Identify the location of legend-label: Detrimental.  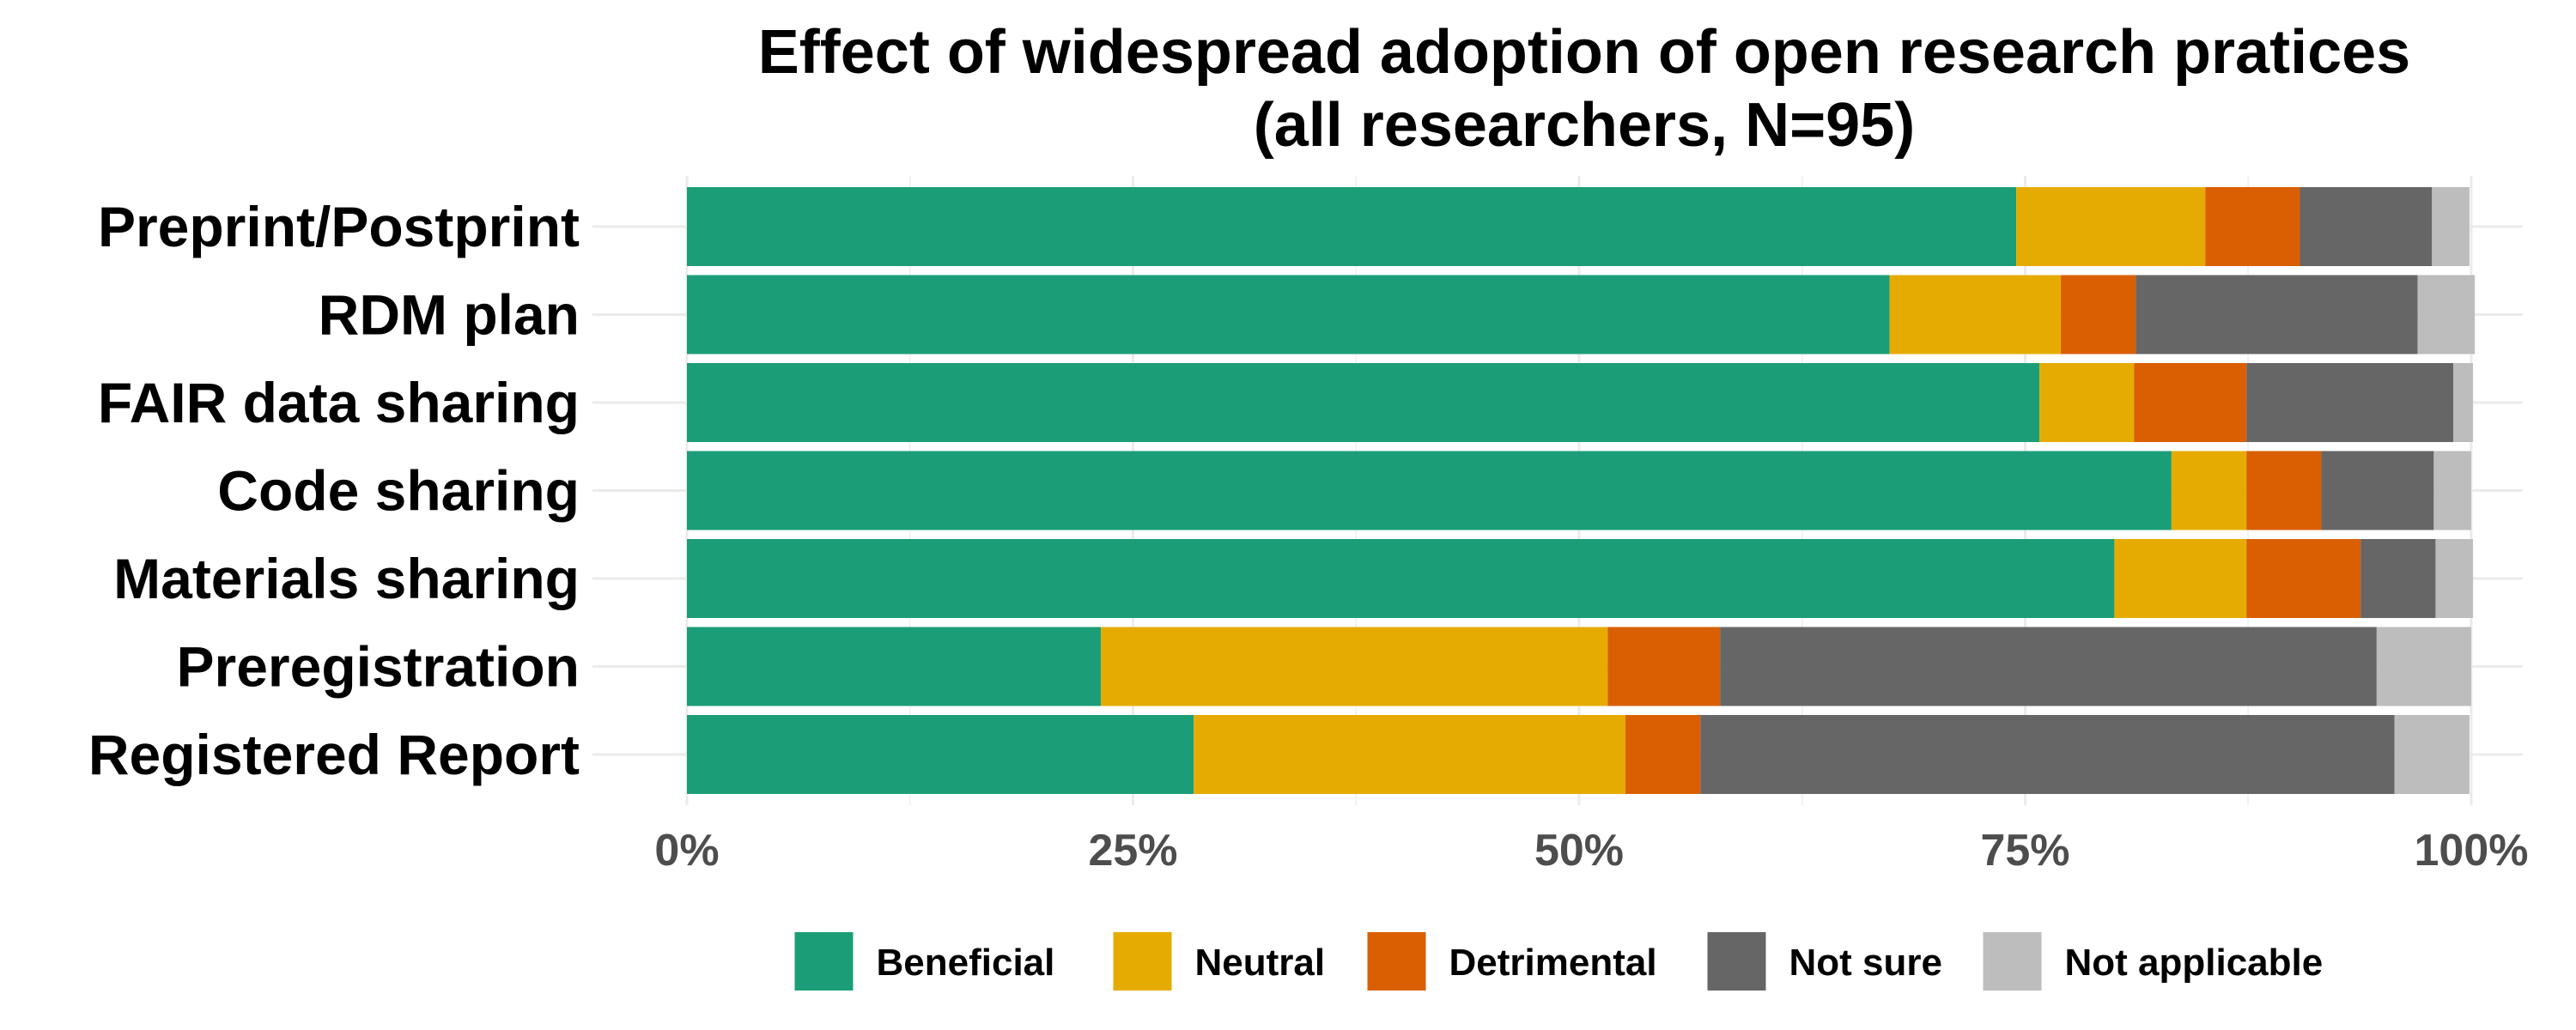
(1553, 963).